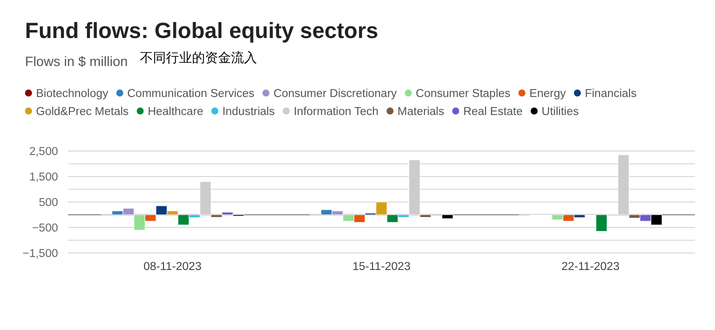  I want to click on y-tick-label: 2,500, so click(43, 152).